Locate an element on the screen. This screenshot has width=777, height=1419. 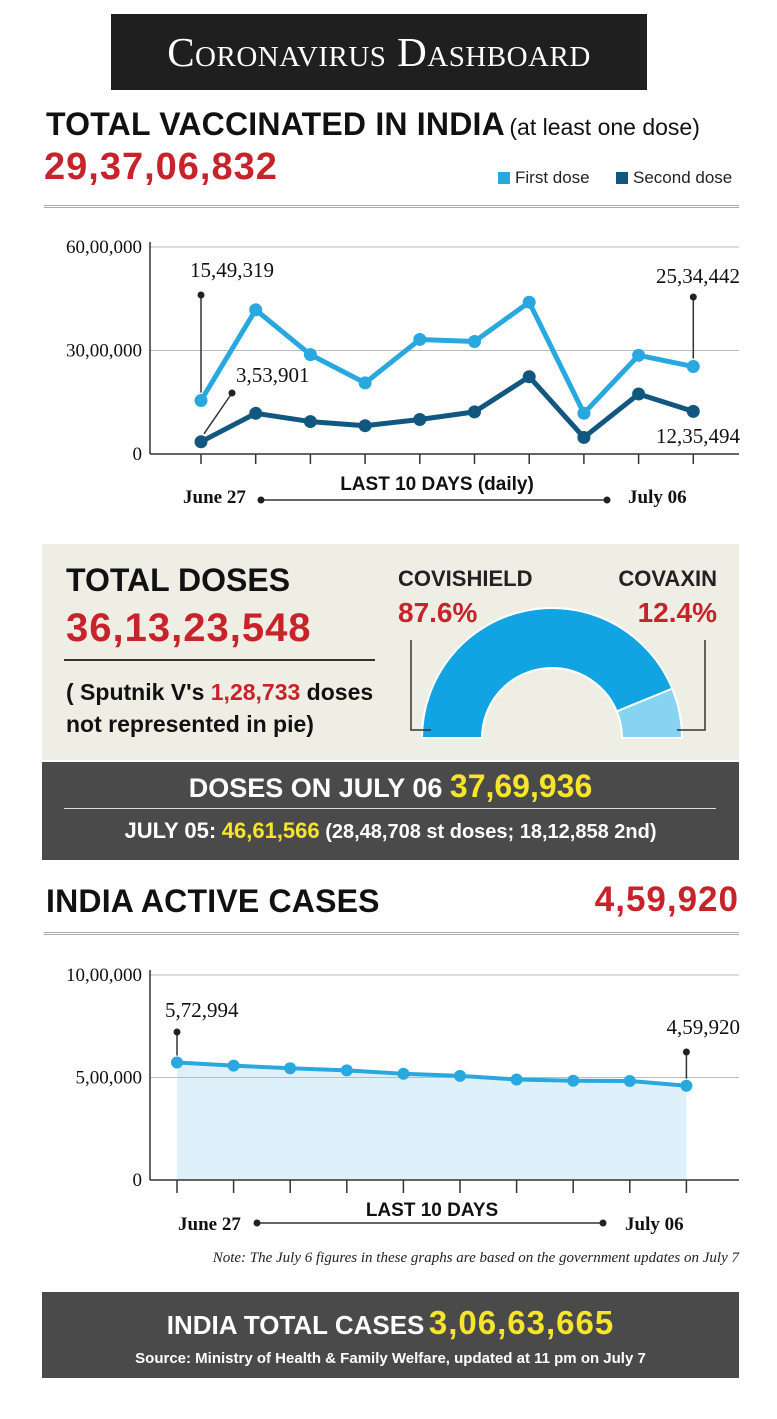
legend-first-label: First dose is located at coordinates (552, 177).